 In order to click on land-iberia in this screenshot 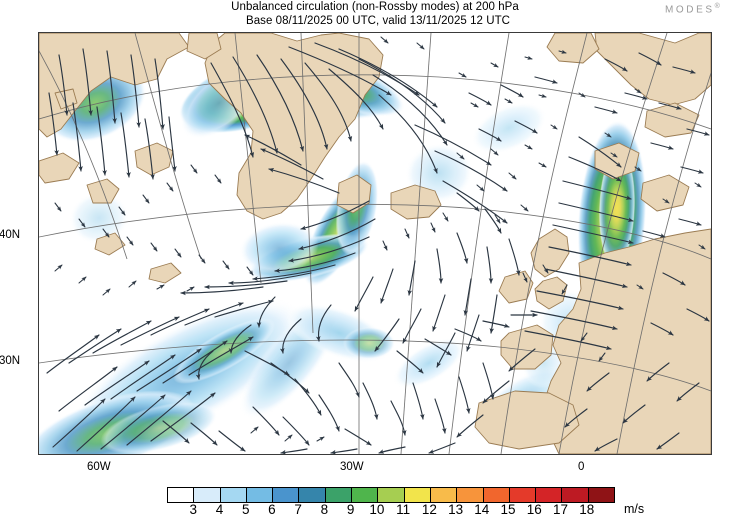, I will do `click(527, 347)`.